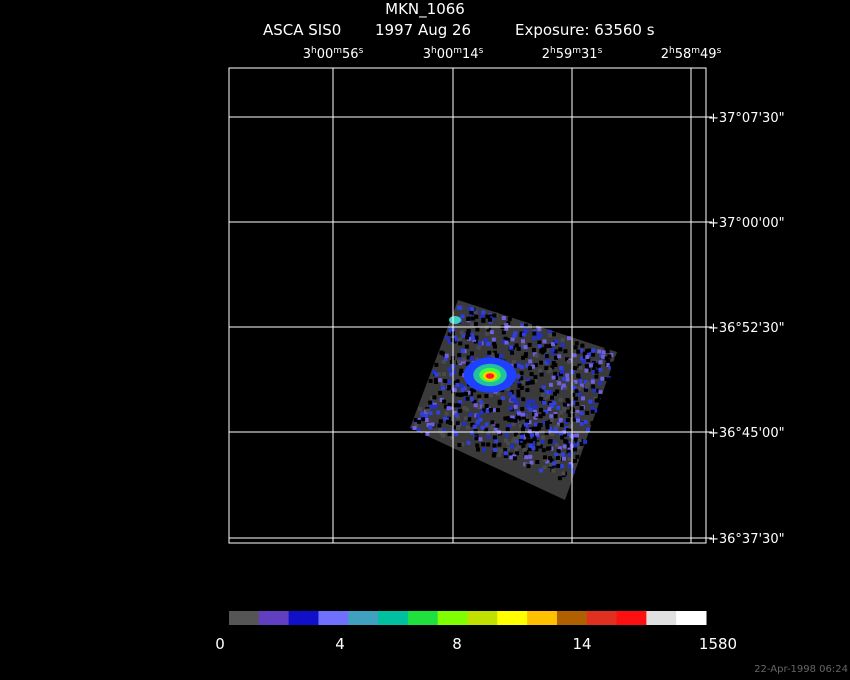 The height and width of the screenshot is (680, 850). Describe the element at coordinates (481, 51) in the screenshot. I see `ra-label-part: s` at that location.